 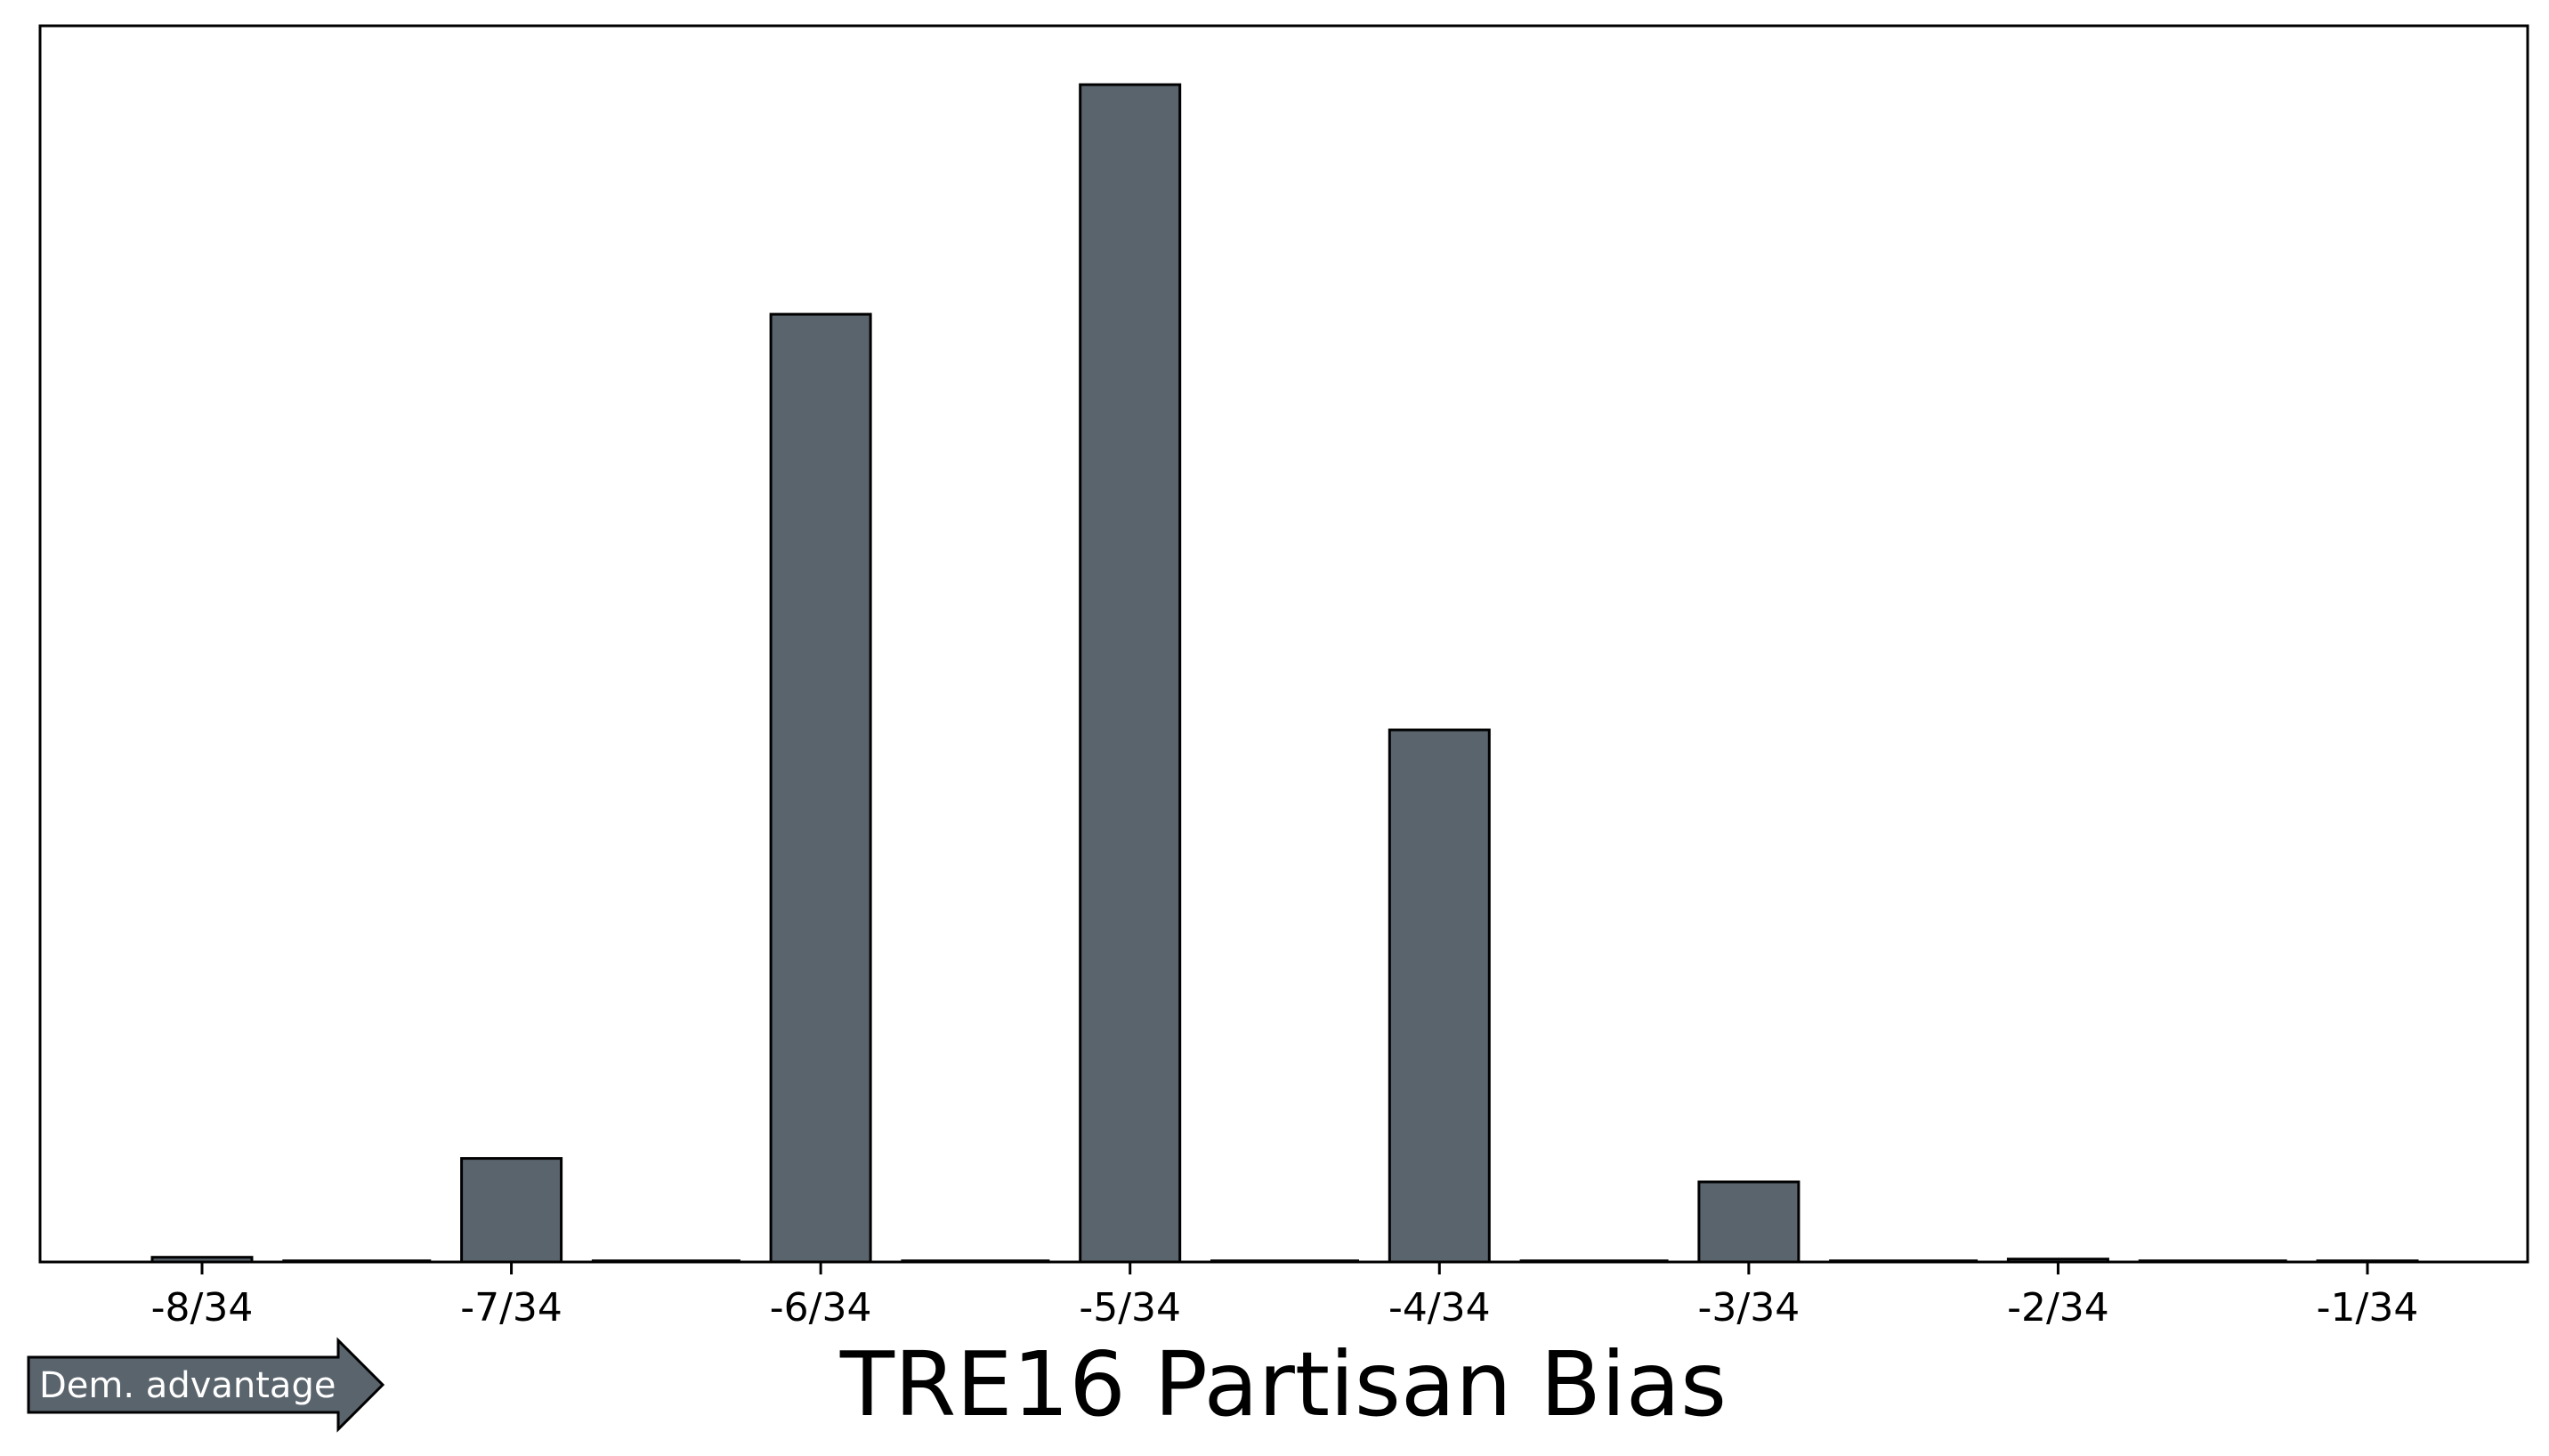 I want to click on chart-title: TRE16 Partisan Bias, so click(x=1283, y=1384).